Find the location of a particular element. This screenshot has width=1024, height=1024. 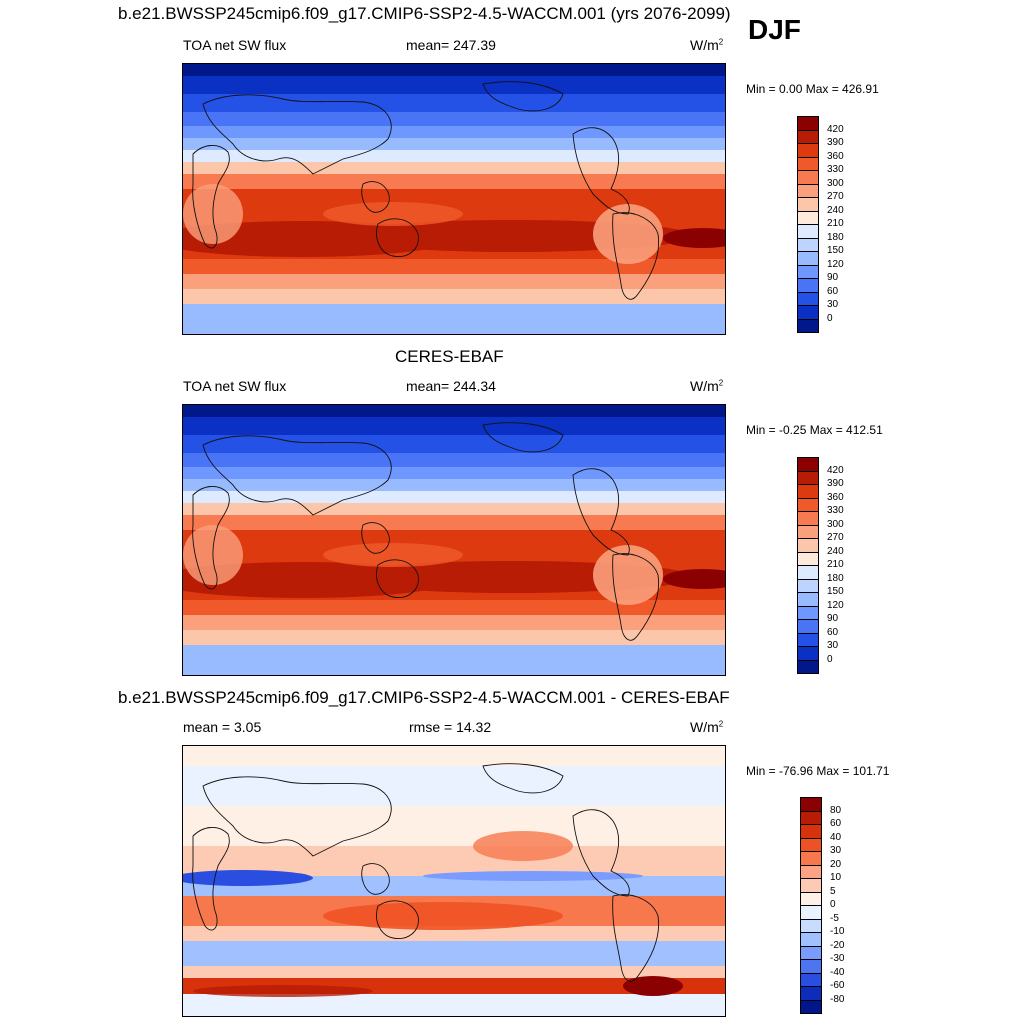

panel-diff-mean-label: mean = 3.05 is located at coordinates (222, 727).